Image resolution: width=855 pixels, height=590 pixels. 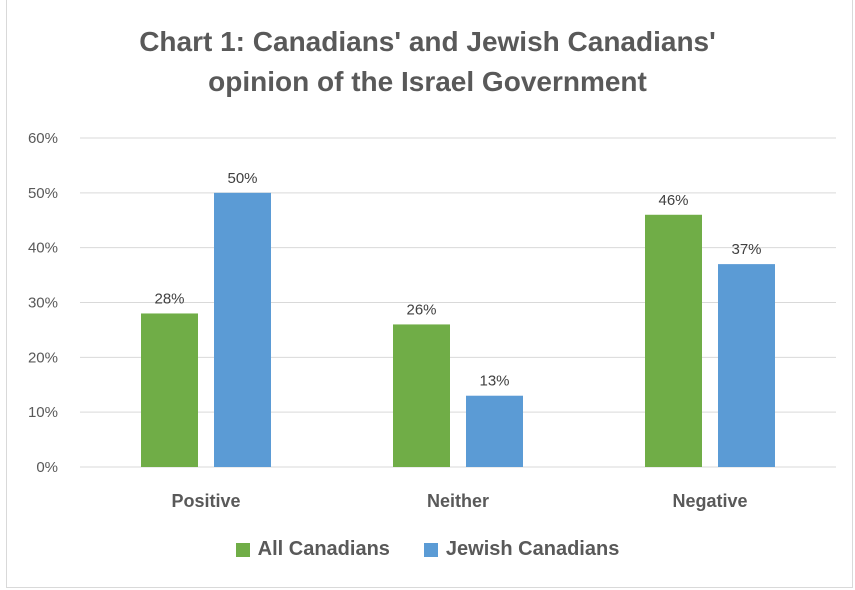 I want to click on category-label-neither: Neither, so click(x=458, y=501).